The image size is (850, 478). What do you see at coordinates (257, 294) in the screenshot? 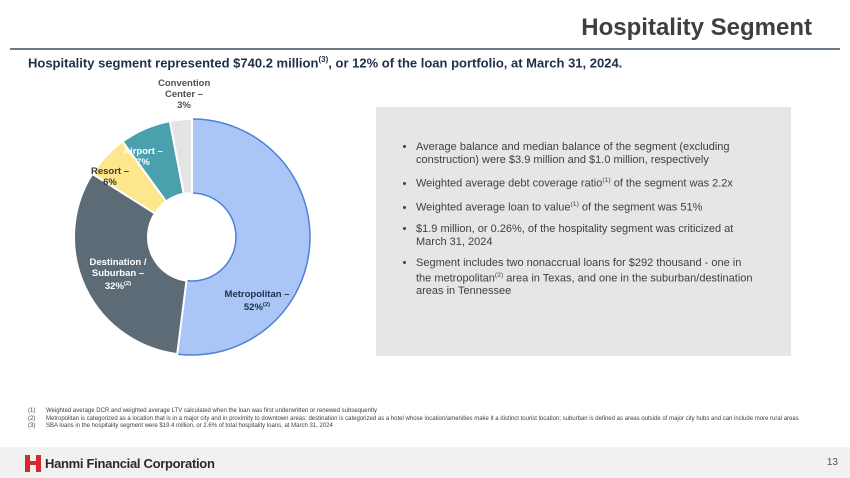
I see `slice-category: Metropolitan –` at bounding box center [257, 294].